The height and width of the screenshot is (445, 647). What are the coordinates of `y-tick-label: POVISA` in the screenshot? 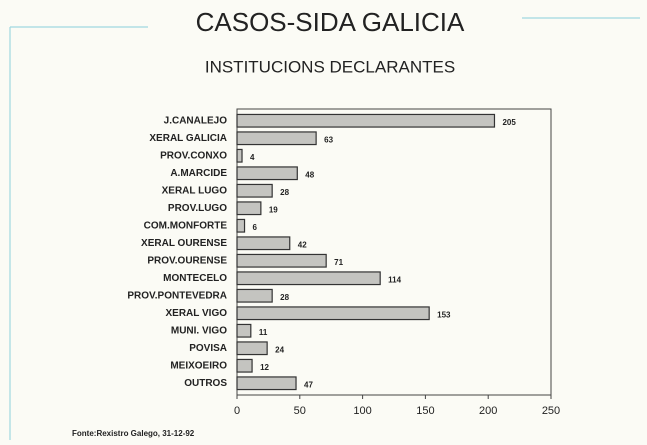 It's located at (208, 348).